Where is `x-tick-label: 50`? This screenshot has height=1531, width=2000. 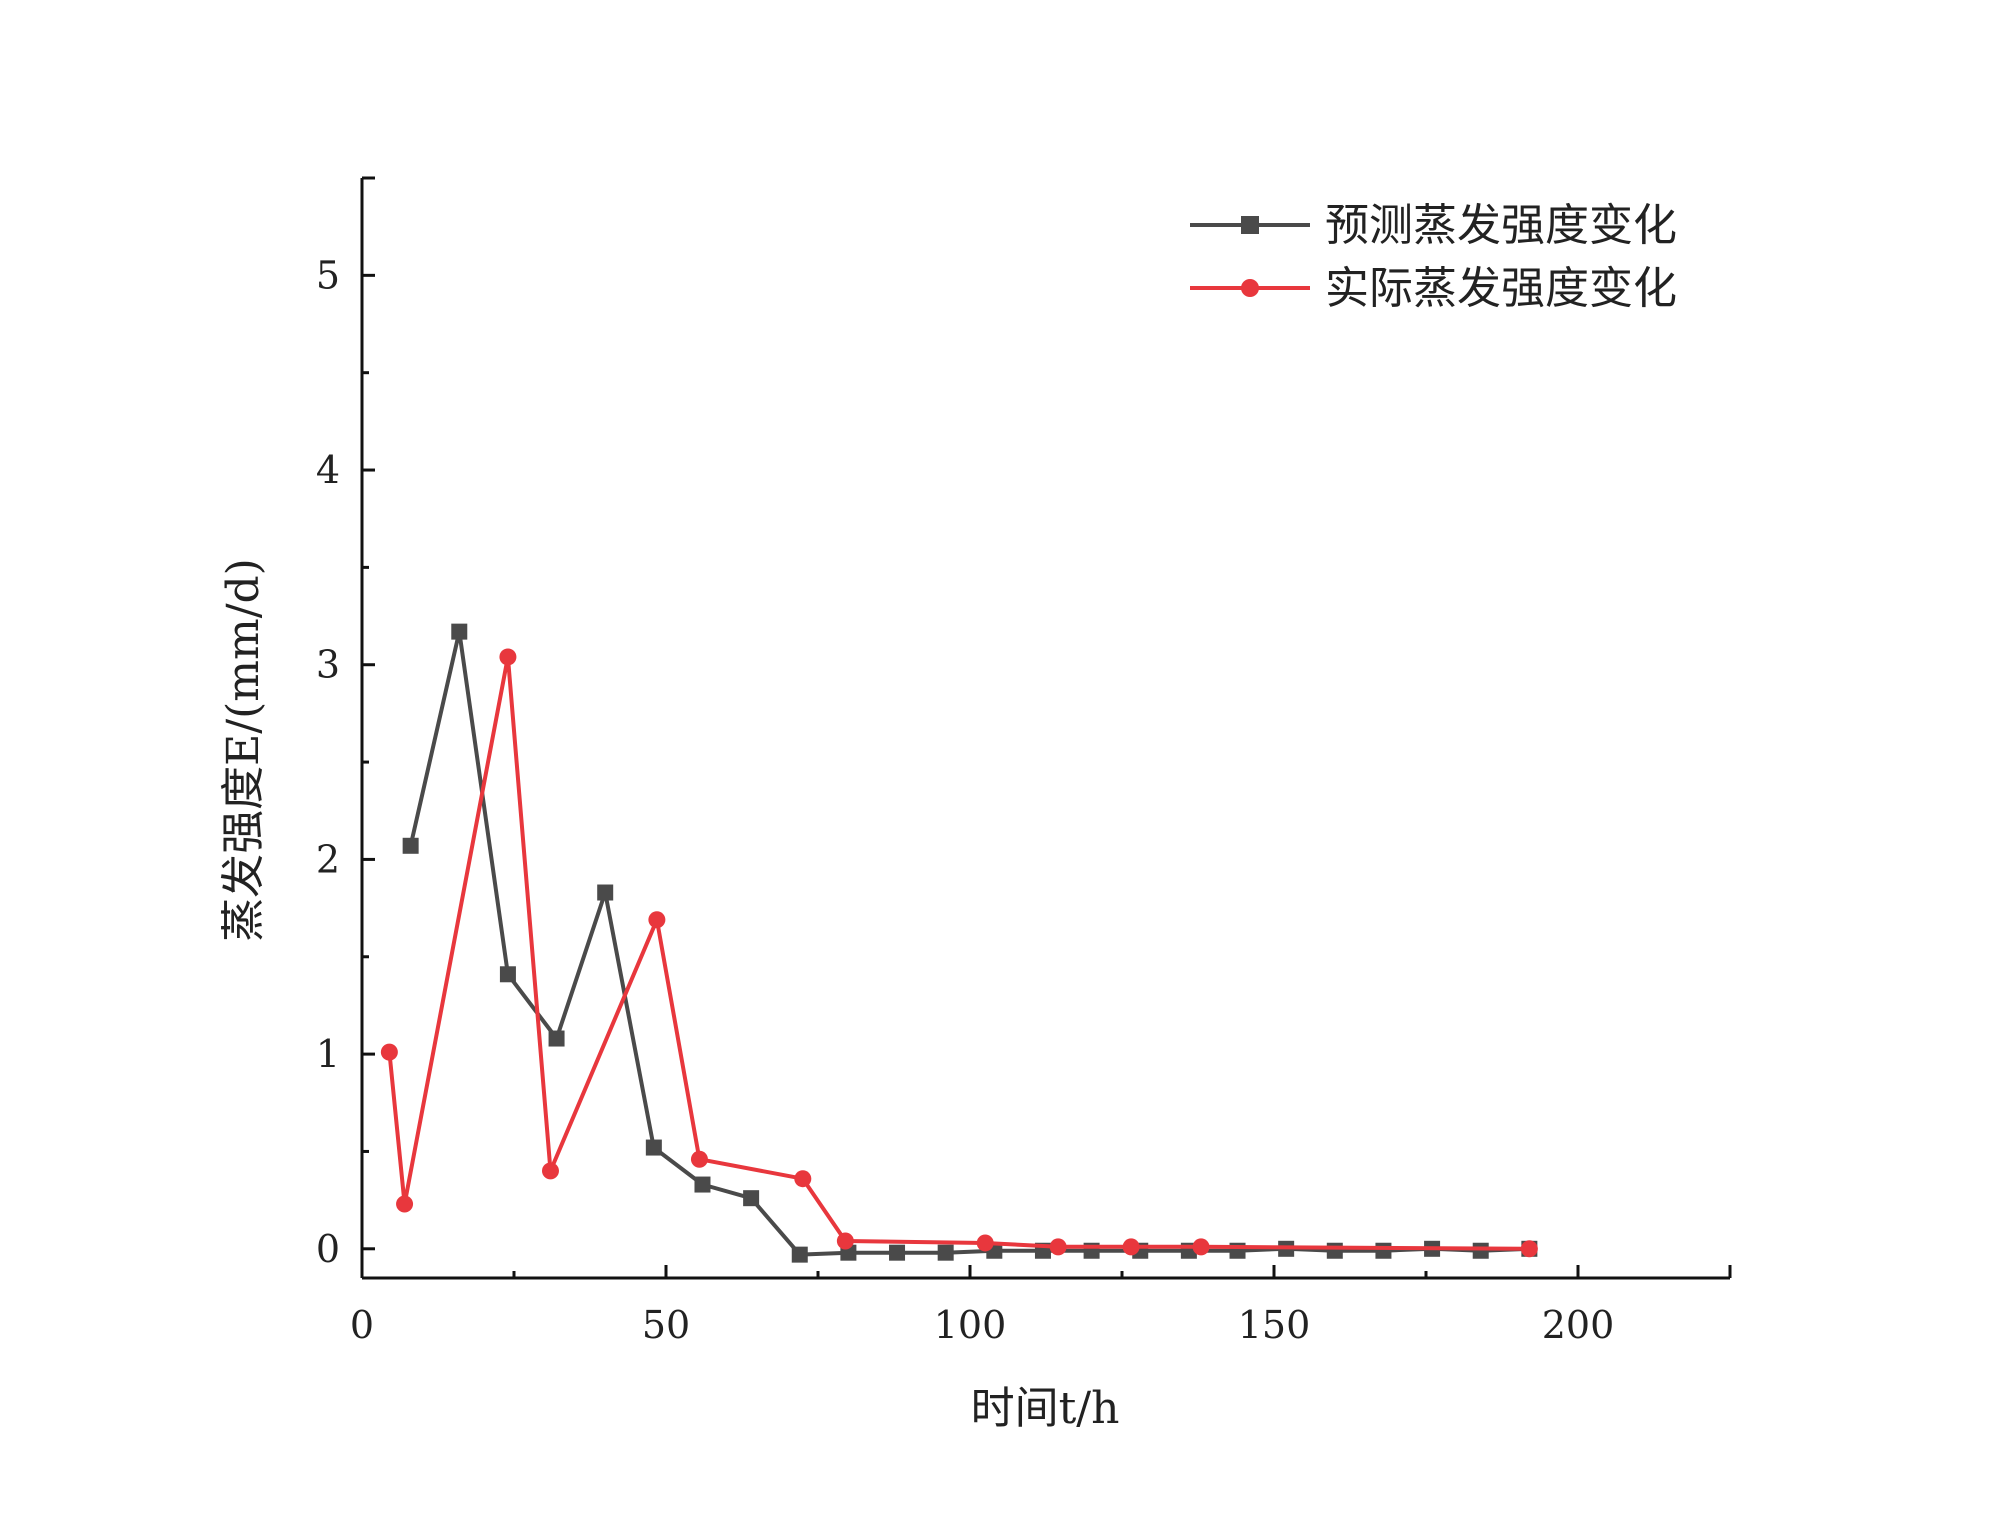 x-tick-label: 50 is located at coordinates (666, 1325).